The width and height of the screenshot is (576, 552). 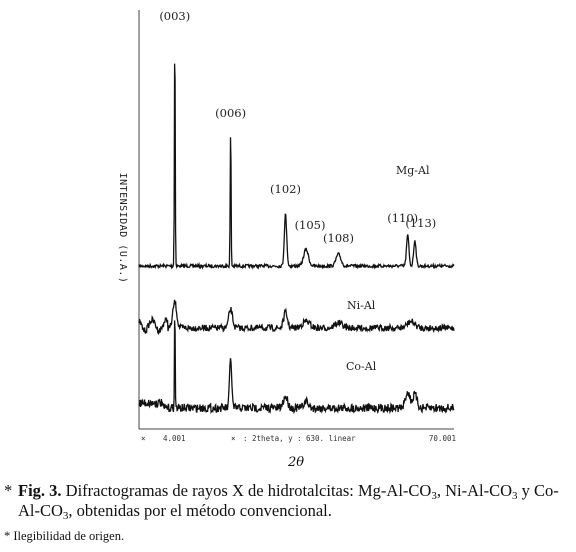 I want to click on caption-sub-1: 3, so click(x=434, y=496).